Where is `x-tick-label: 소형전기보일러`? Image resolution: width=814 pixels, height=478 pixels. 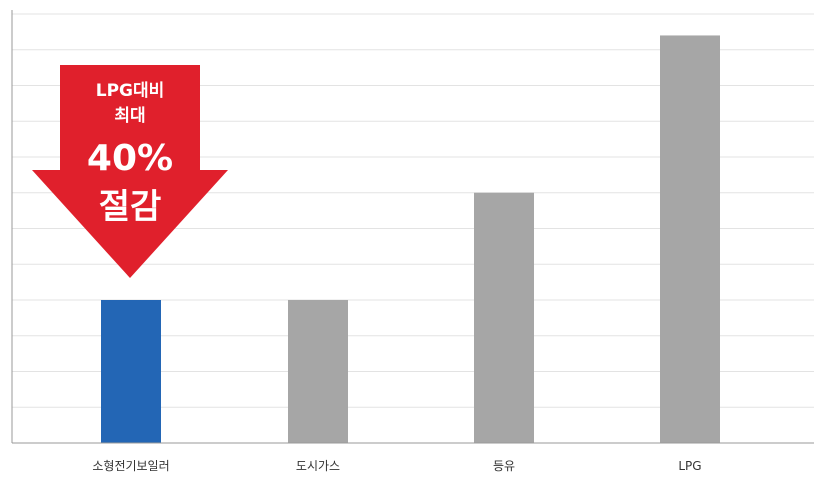
x-tick-label: 소형전기보일러 is located at coordinates (130, 466).